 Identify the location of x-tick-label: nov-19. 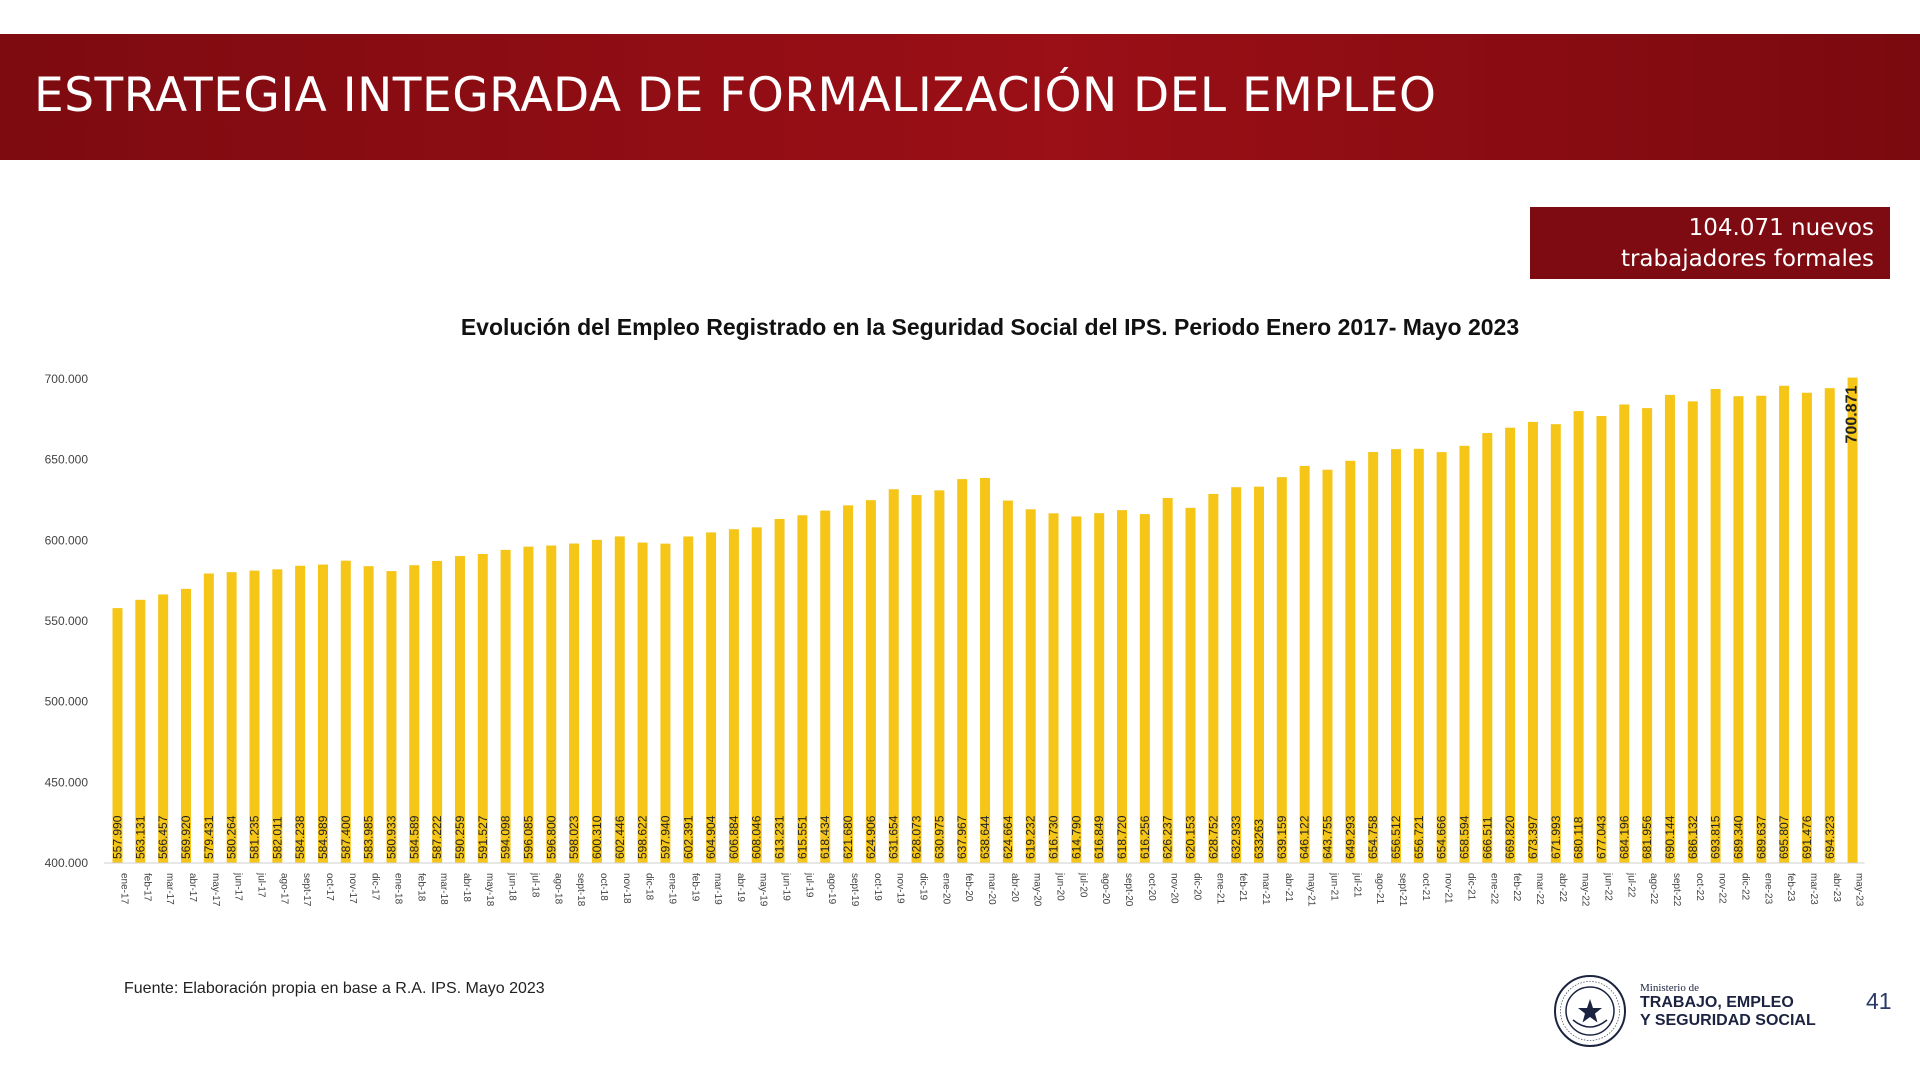
(900, 888).